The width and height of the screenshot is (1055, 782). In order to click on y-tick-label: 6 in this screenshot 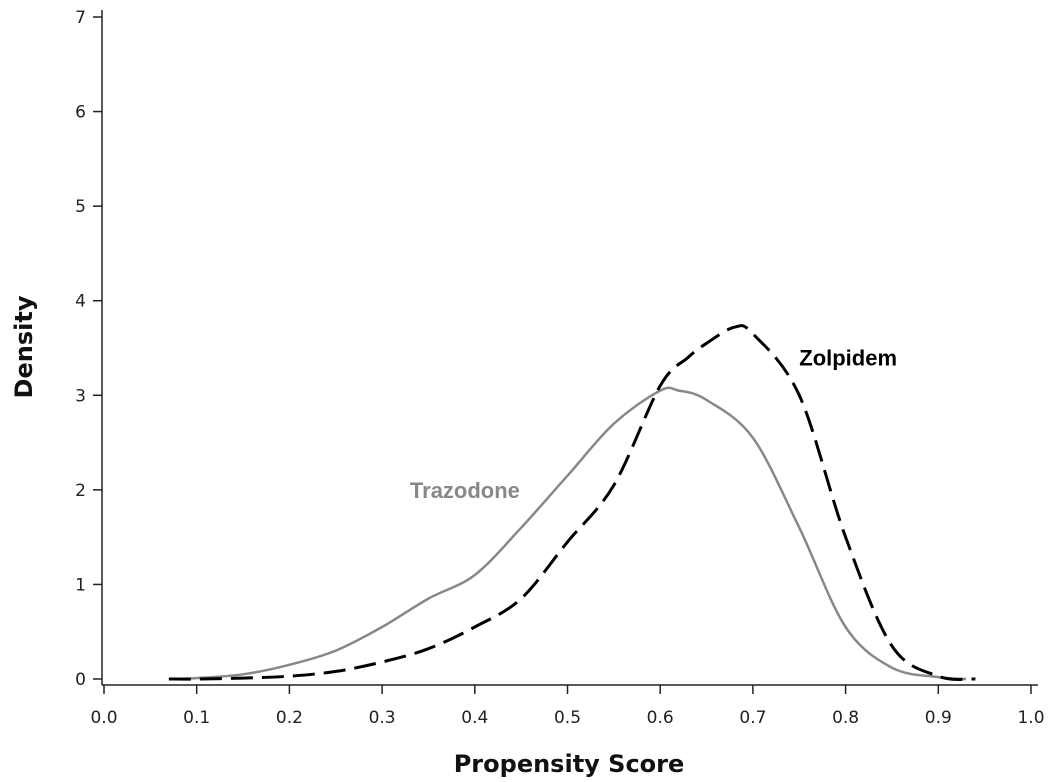, I will do `click(80, 113)`.